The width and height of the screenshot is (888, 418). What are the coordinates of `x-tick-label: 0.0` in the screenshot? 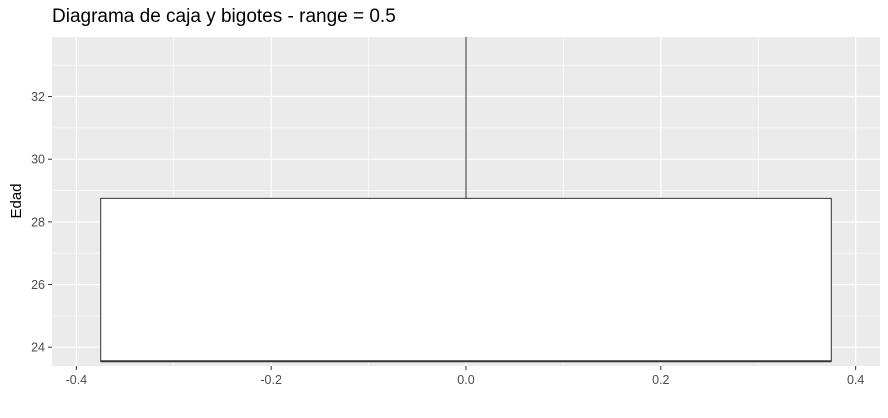 It's located at (465, 380).